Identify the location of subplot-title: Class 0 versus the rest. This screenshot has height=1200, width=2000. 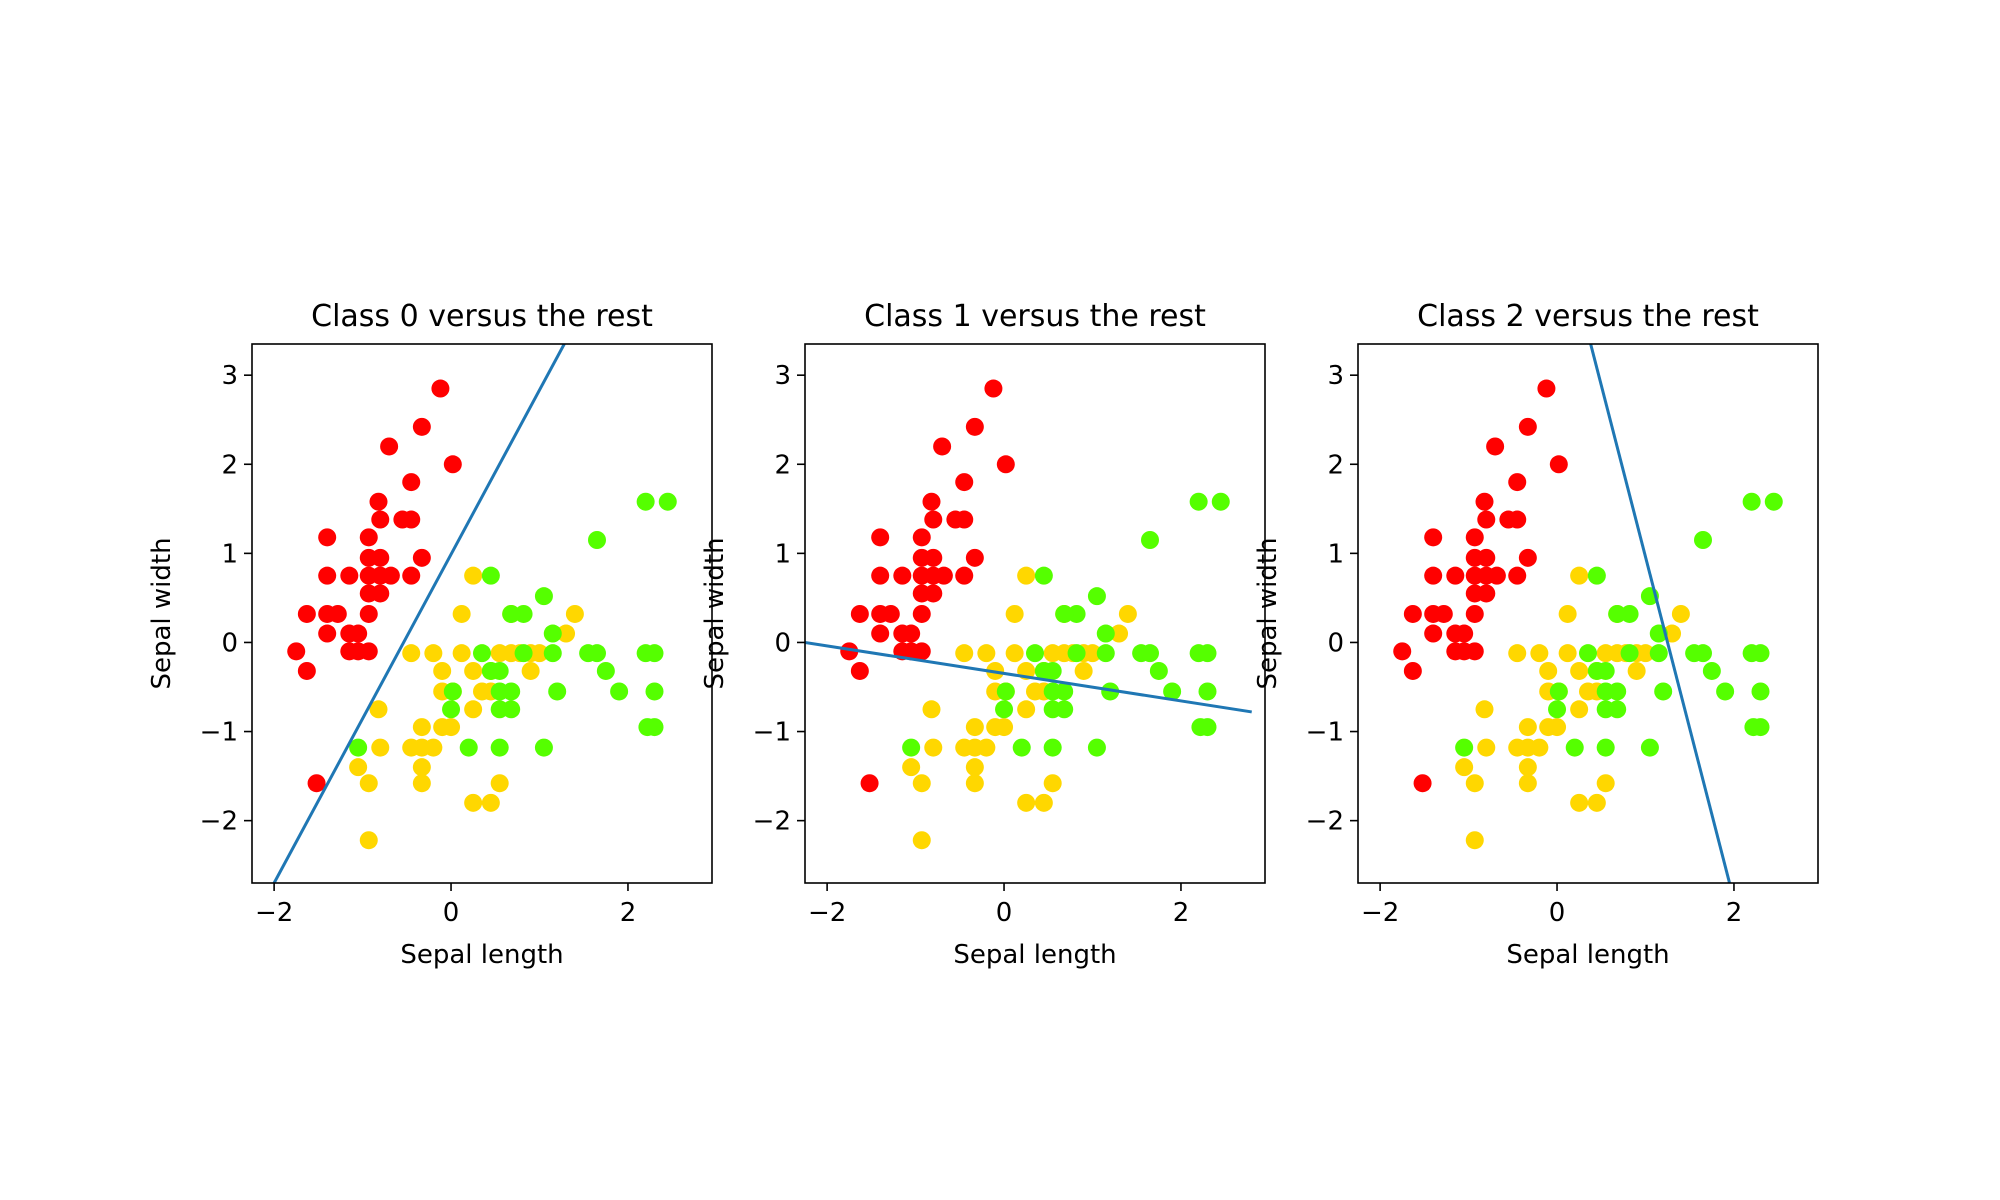
(482, 316).